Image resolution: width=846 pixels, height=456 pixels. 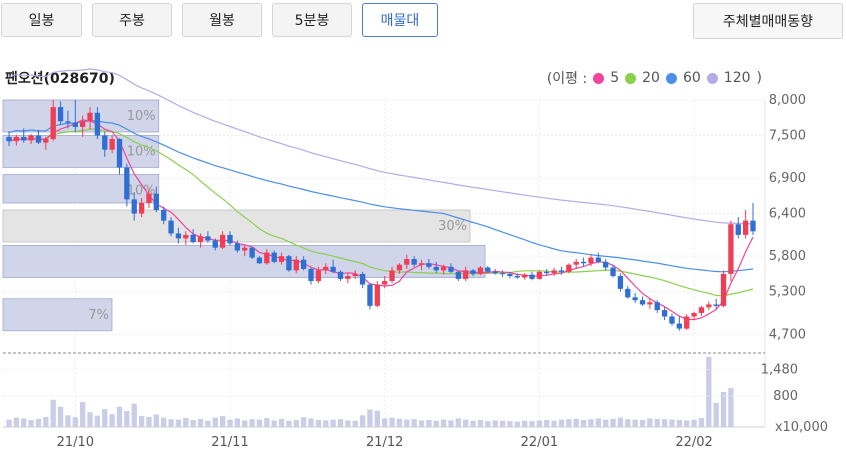 I want to click on tab-volume-profile: 매물대, so click(x=400, y=20).